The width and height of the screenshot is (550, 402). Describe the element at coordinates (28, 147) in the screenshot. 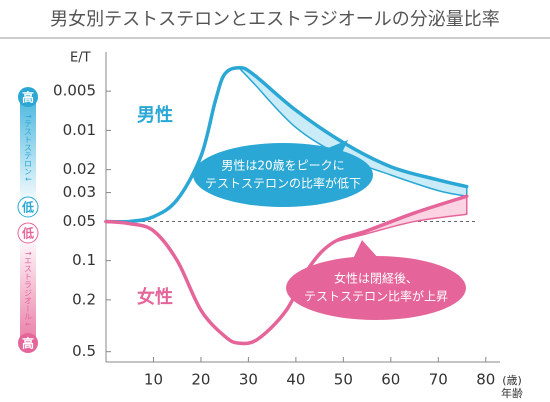

I see `sidebar-arrow: ↑テストステロン↓` at that location.